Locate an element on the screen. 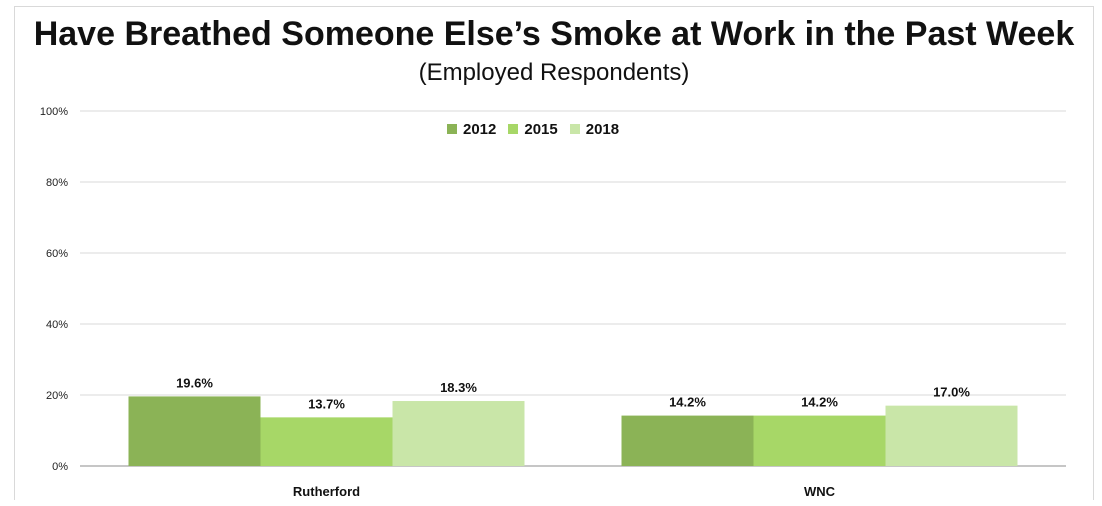 This screenshot has width=1102, height=506. chart-legend: 2012 2015 2018 is located at coordinates (533, 129).